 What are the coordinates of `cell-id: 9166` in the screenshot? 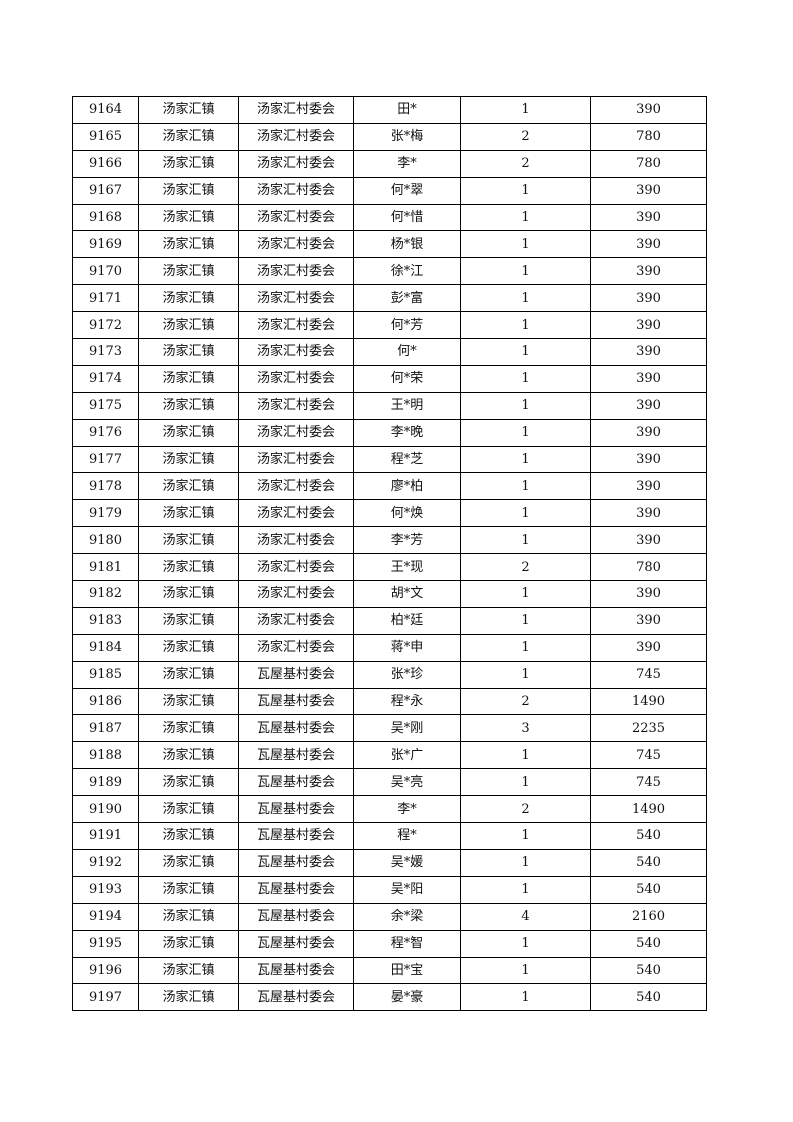 It's located at (105, 163).